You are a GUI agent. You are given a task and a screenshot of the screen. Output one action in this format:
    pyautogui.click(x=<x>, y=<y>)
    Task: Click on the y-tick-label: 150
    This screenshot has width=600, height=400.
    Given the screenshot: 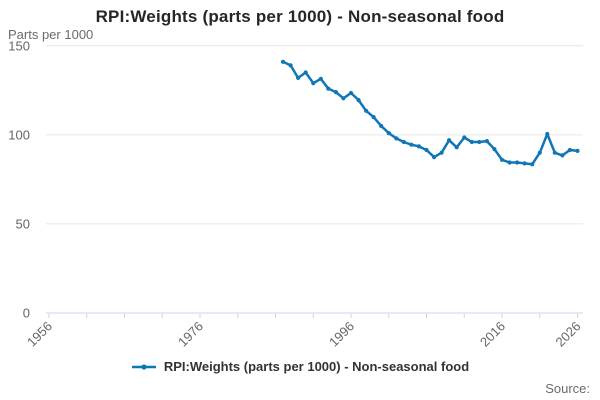 What is the action you would take?
    pyautogui.click(x=19, y=45)
    